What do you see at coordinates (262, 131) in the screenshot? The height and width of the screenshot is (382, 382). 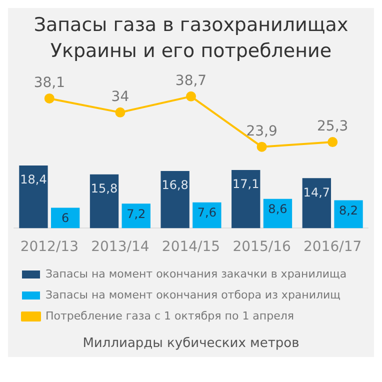 I see `data-label: 23,9` at bounding box center [262, 131].